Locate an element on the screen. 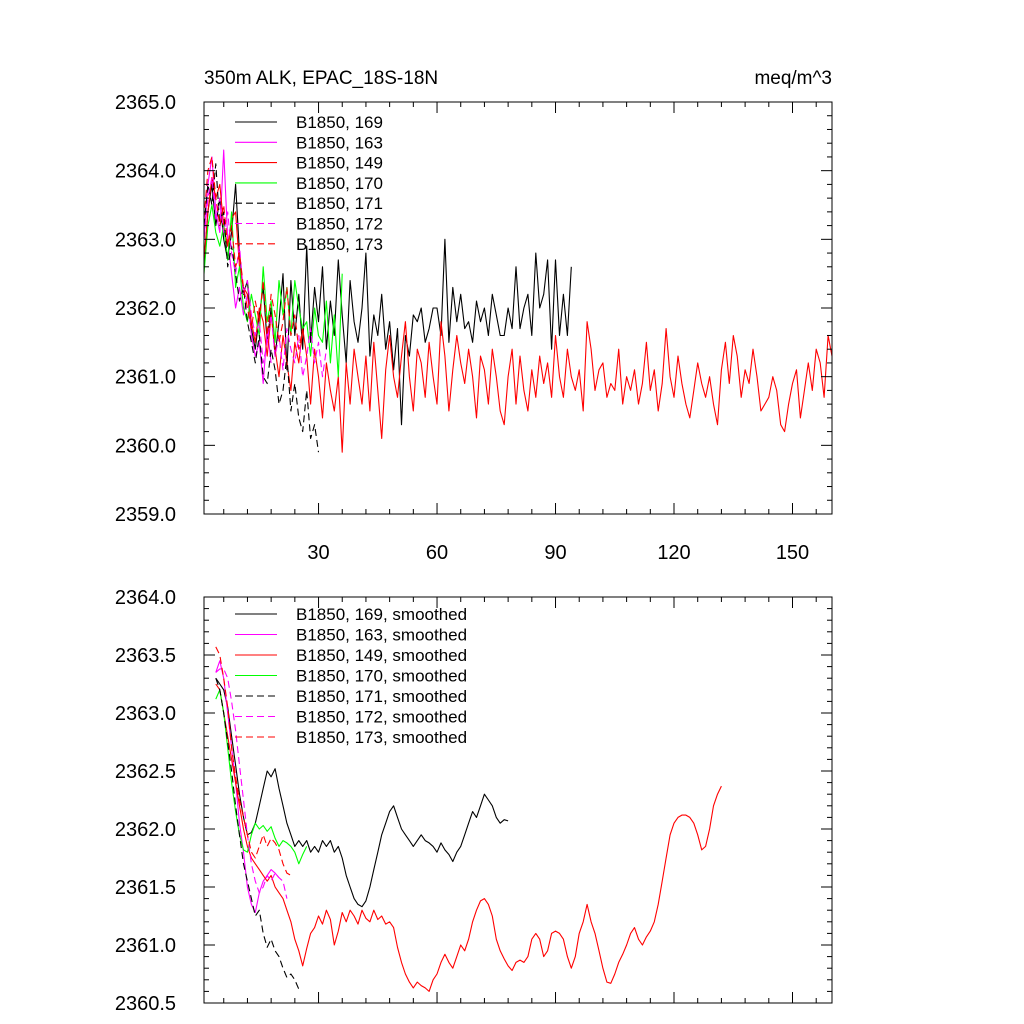  top-x-tick-label: 120 is located at coordinates (673, 553).